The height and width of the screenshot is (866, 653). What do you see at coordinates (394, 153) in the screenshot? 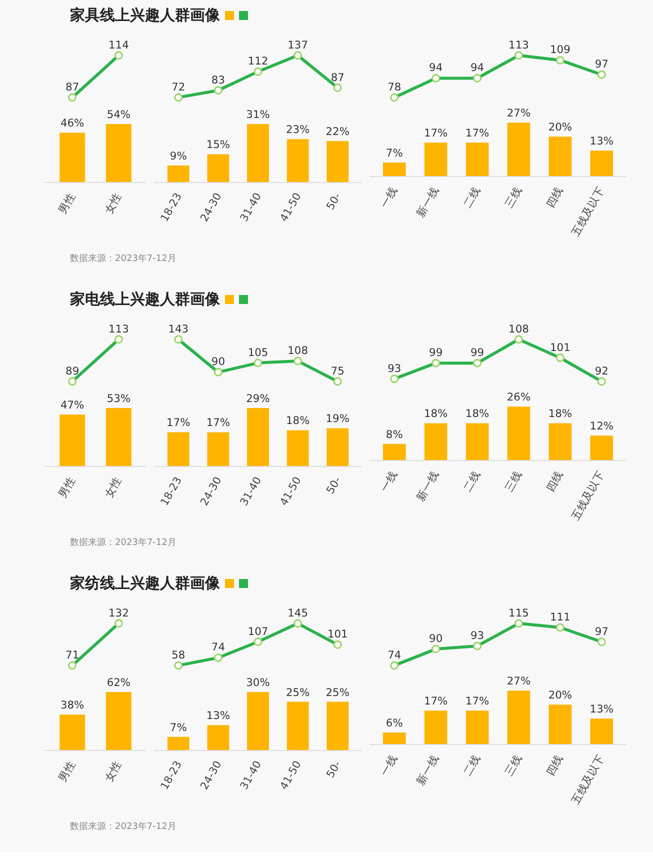
I see `data-label: 7%` at bounding box center [394, 153].